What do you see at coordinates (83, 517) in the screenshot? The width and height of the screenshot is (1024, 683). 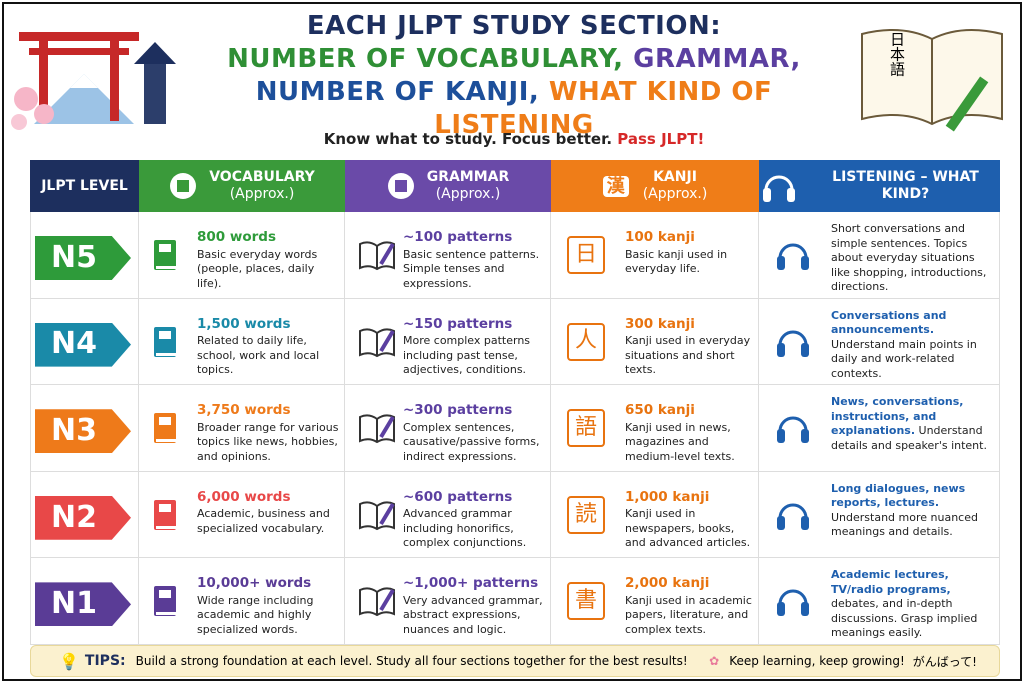 I see `level-badge: N2` at bounding box center [83, 517].